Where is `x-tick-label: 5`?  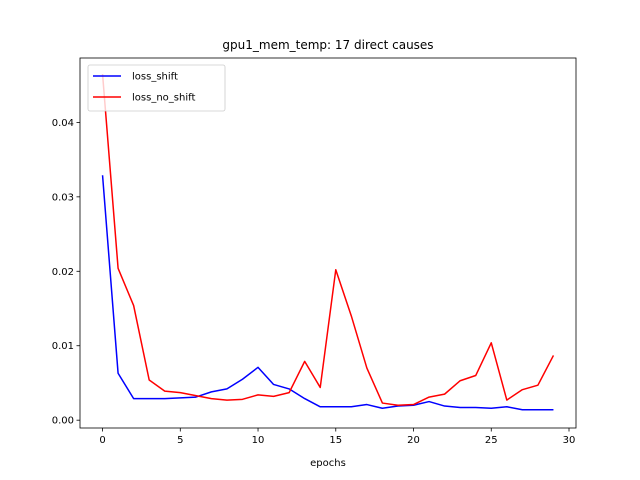
x-tick-label: 5 is located at coordinates (180, 440).